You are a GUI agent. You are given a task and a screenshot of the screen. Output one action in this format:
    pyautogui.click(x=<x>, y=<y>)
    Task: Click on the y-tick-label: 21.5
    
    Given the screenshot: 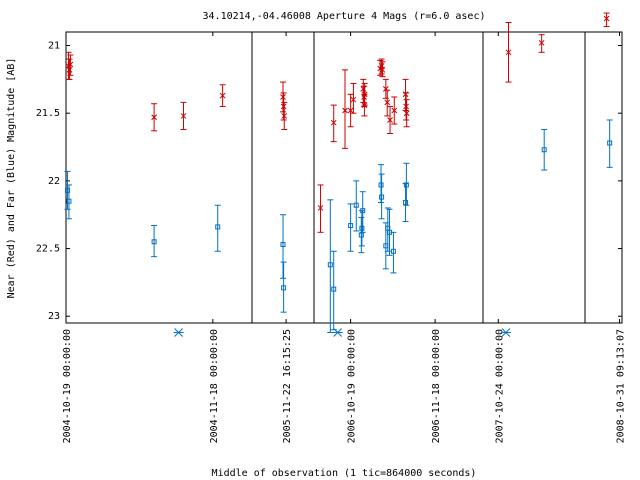 What is the action you would take?
    pyautogui.click(x=48, y=113)
    